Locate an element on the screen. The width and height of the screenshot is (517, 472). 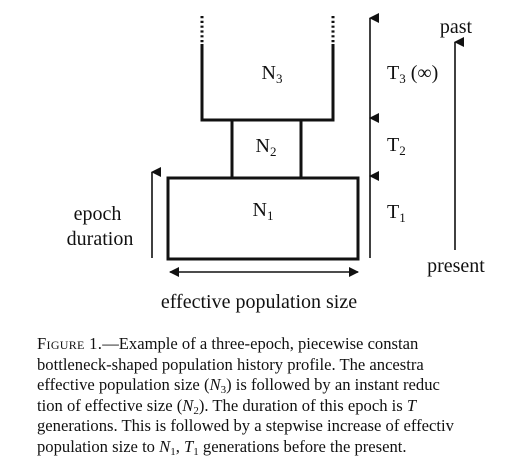
caption-text: , is located at coordinates (180, 446).